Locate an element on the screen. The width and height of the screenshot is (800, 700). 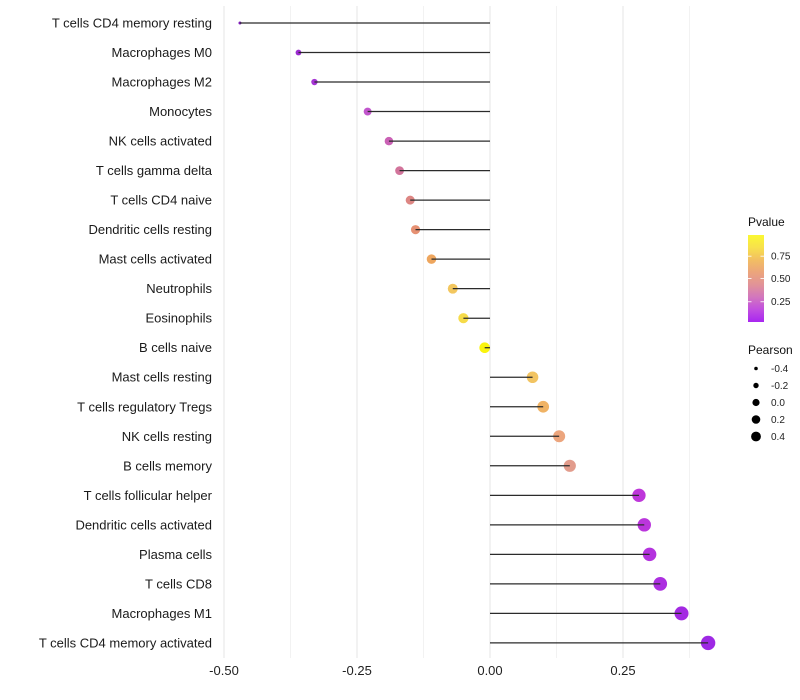
category-label: T cells gamma delta is located at coordinates (154, 170).